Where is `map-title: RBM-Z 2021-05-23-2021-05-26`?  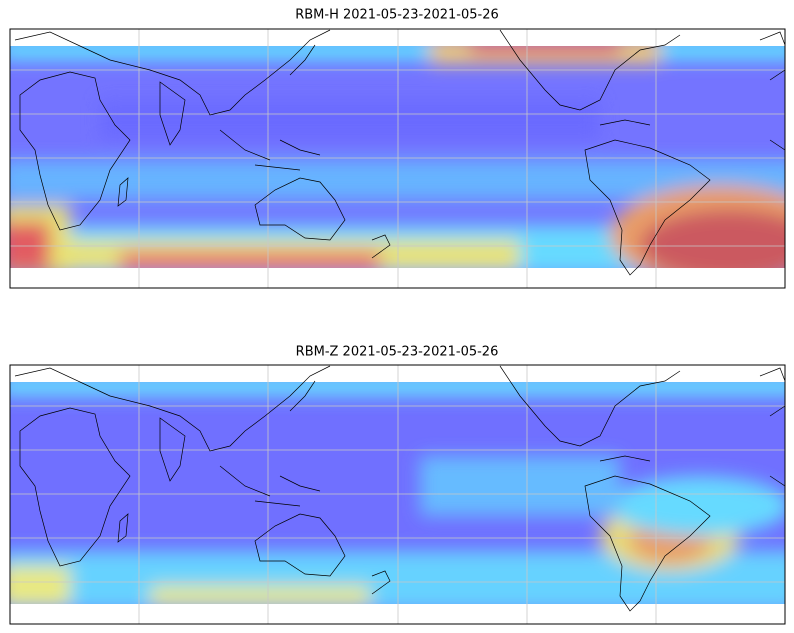 map-title: RBM-Z 2021-05-23-2021-05-26 is located at coordinates (397, 352).